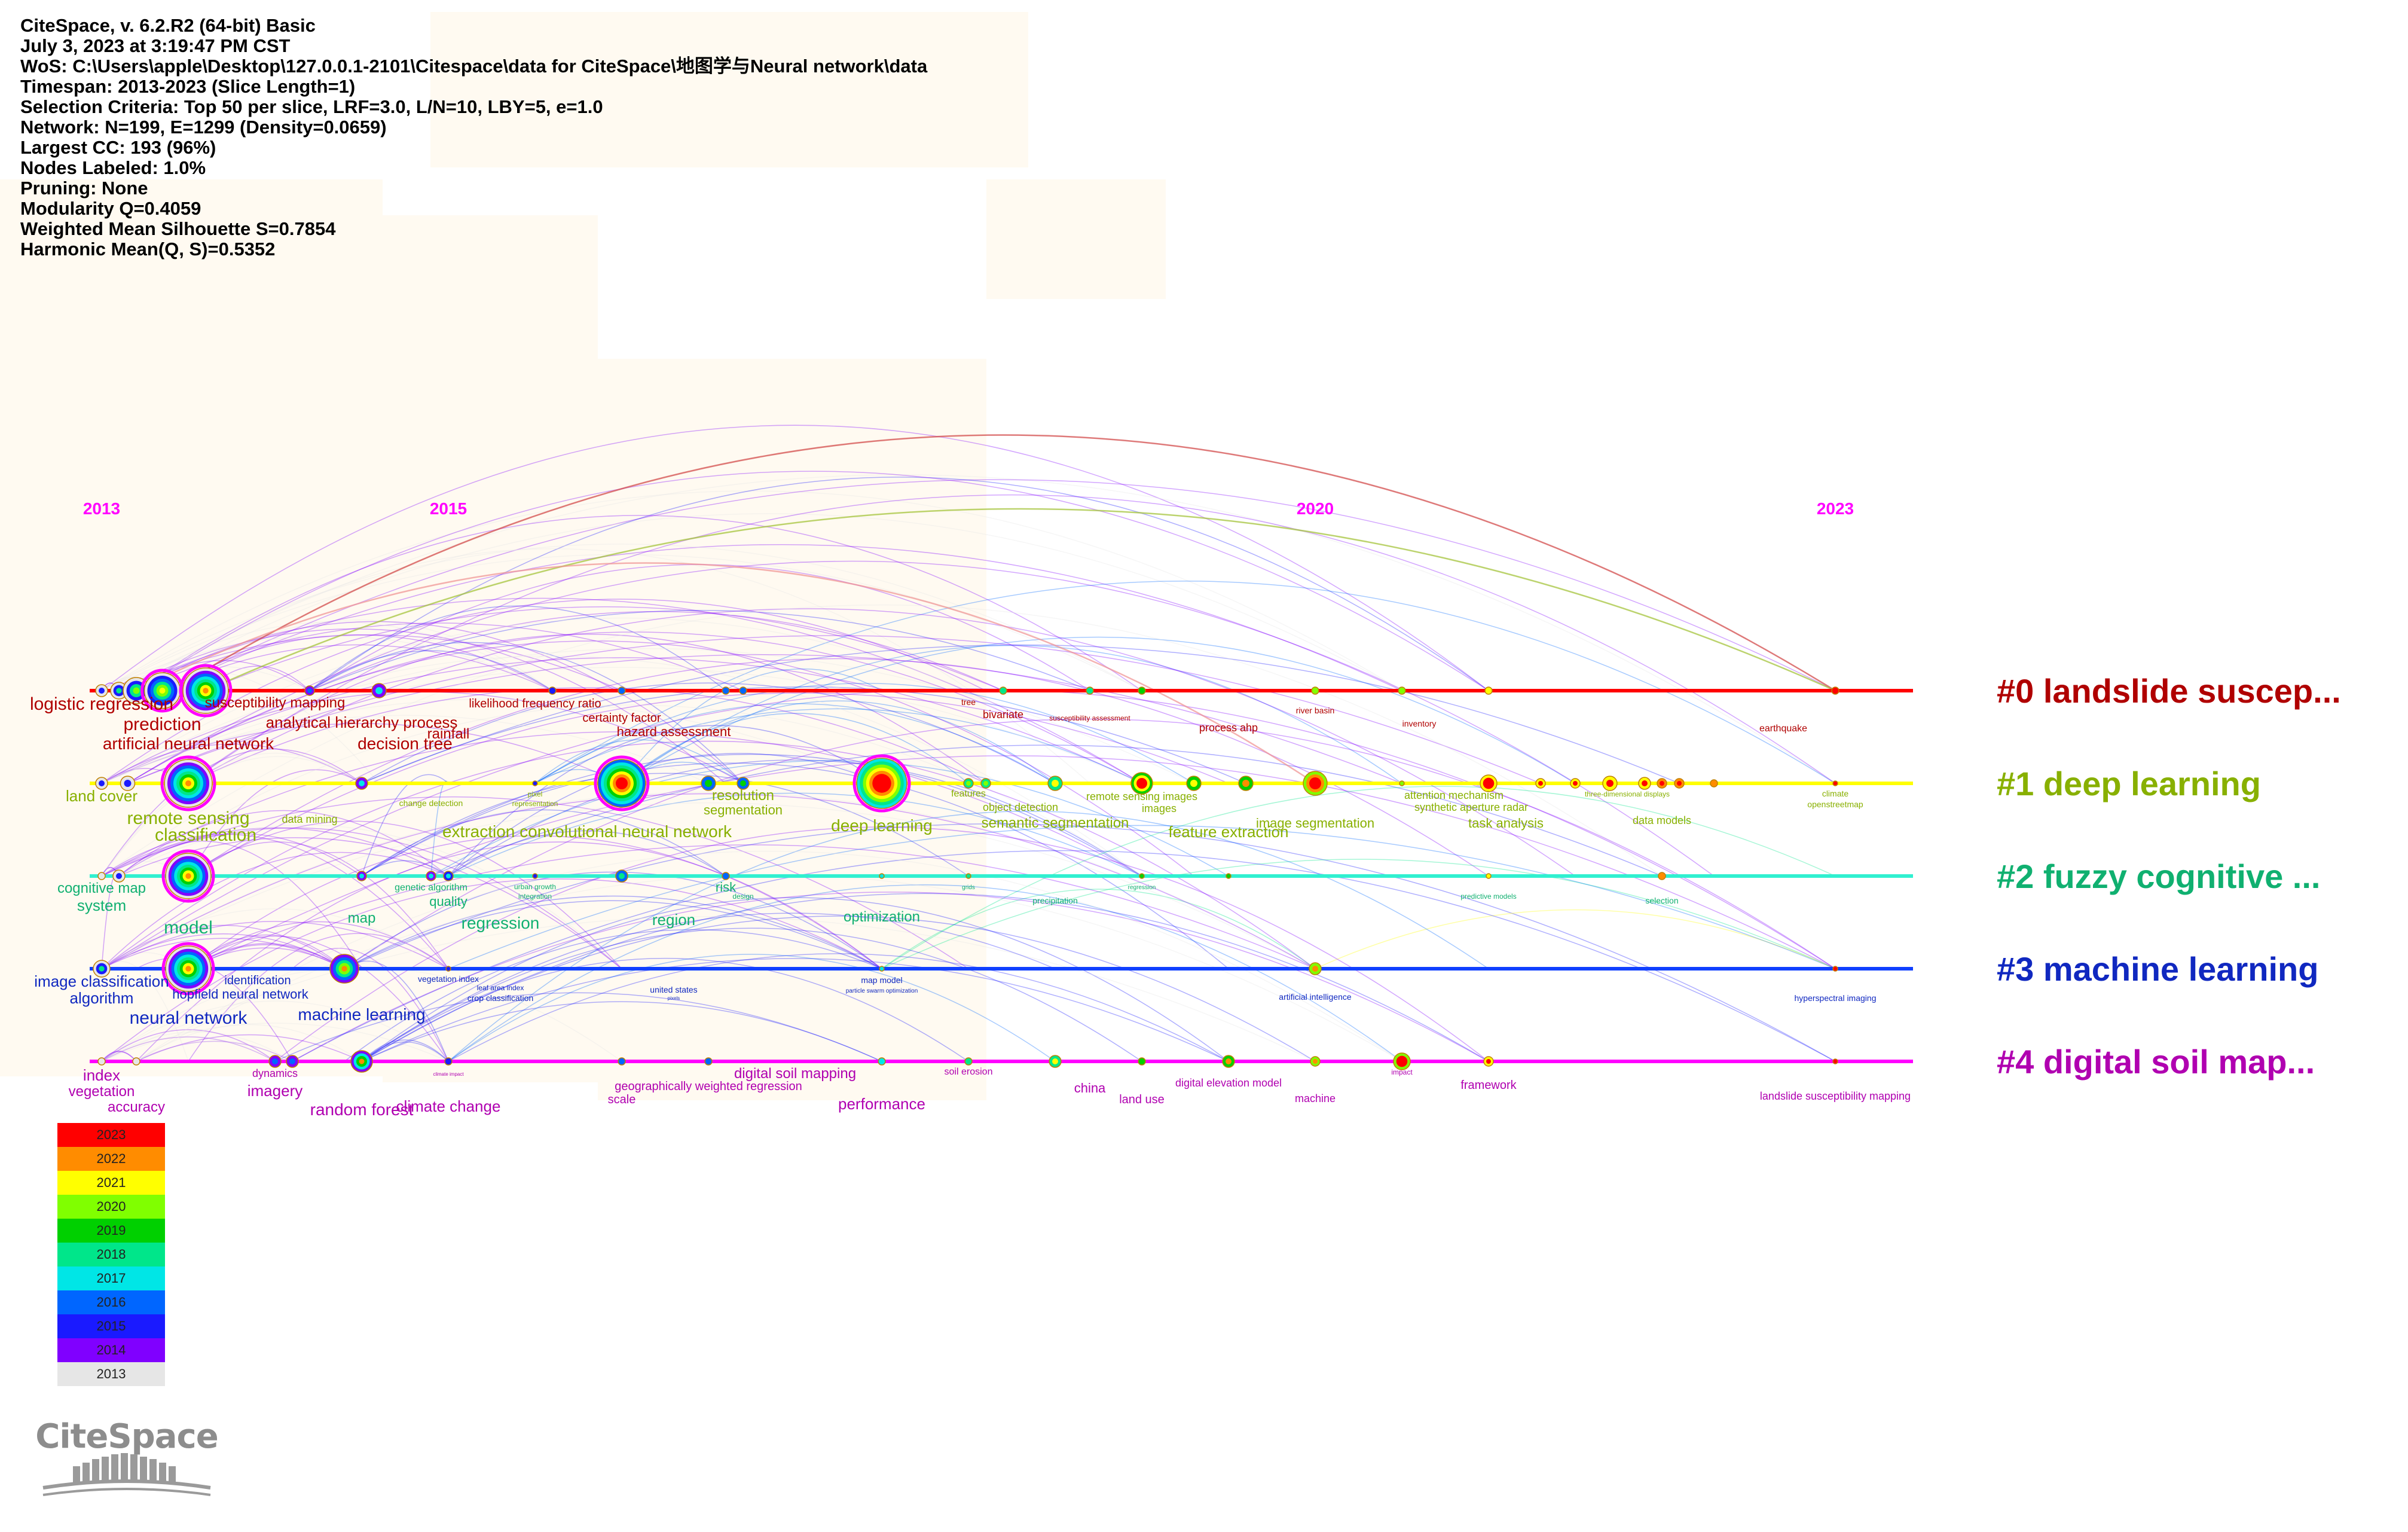 This screenshot has height=1532, width=2408. What do you see at coordinates (178, 228) in the screenshot?
I see `info-line: Weighted Mean Silhouette S=0.7854` at bounding box center [178, 228].